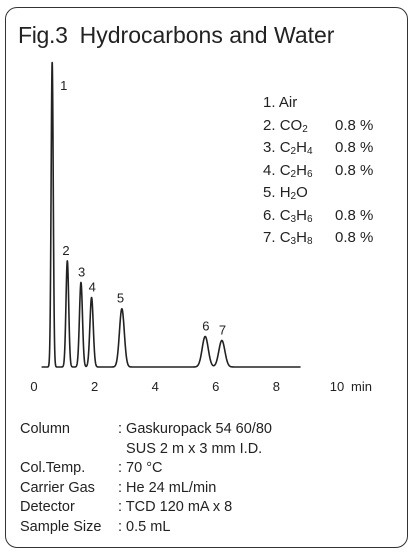 Image resolution: width=417 pixels, height=554 pixels. What do you see at coordinates (215, 386) in the screenshot?
I see `x-tick-label: 6` at bounding box center [215, 386].